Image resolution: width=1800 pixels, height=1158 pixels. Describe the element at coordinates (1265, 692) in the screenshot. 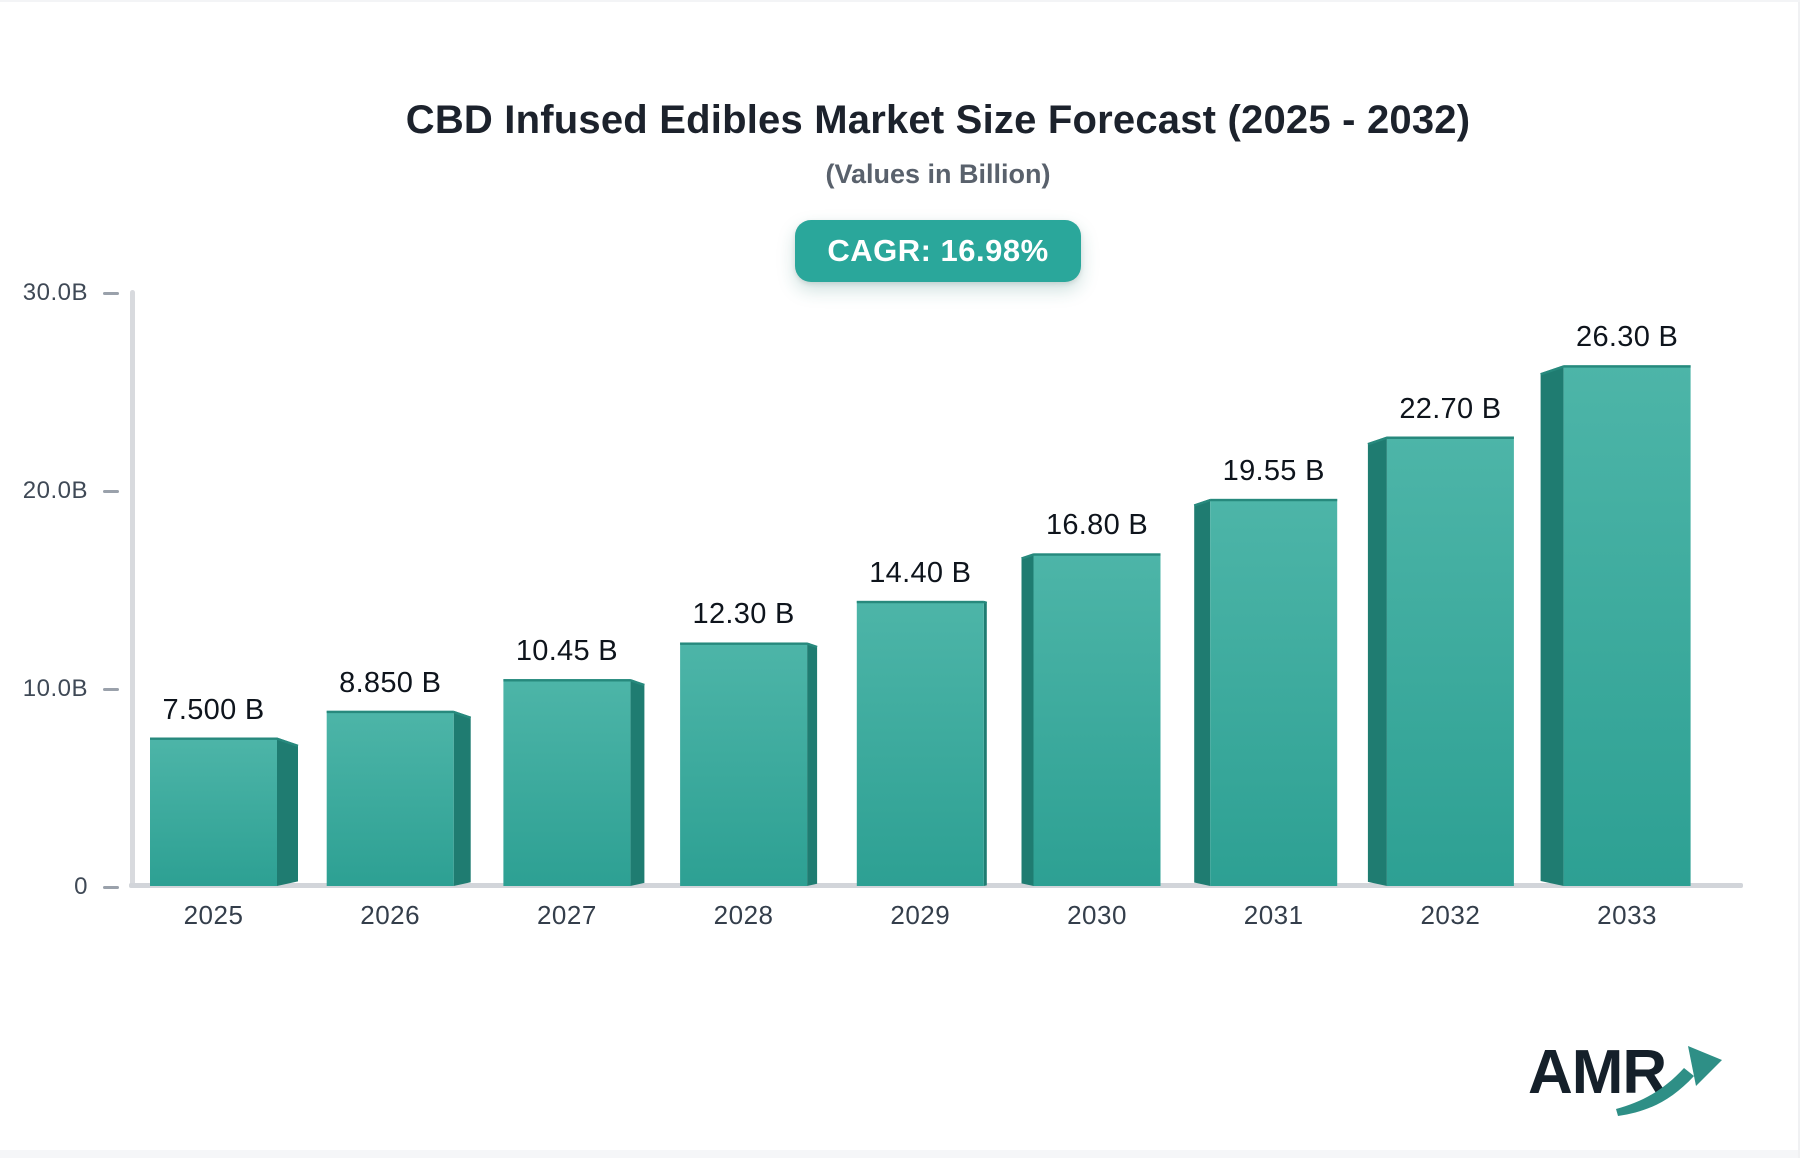

I see `bar-2031` at that location.